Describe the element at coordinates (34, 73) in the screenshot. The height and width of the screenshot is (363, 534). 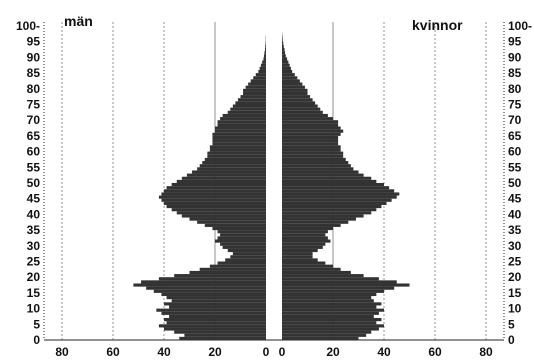
I see `age-tick-left-85: 85` at that location.